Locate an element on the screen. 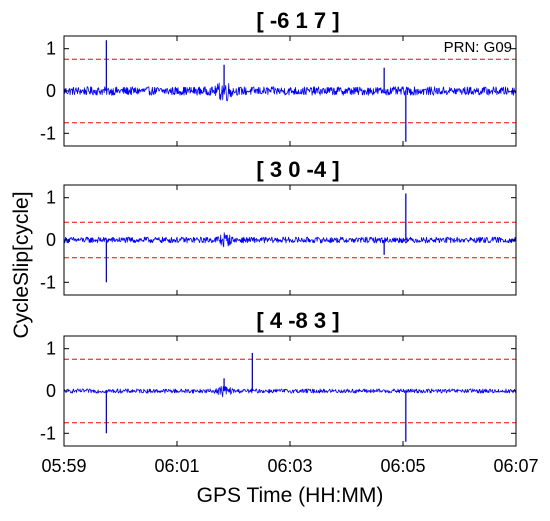 The height and width of the screenshot is (521, 550). x-axis-label: GPS Time (HH:MM) is located at coordinates (290, 495).